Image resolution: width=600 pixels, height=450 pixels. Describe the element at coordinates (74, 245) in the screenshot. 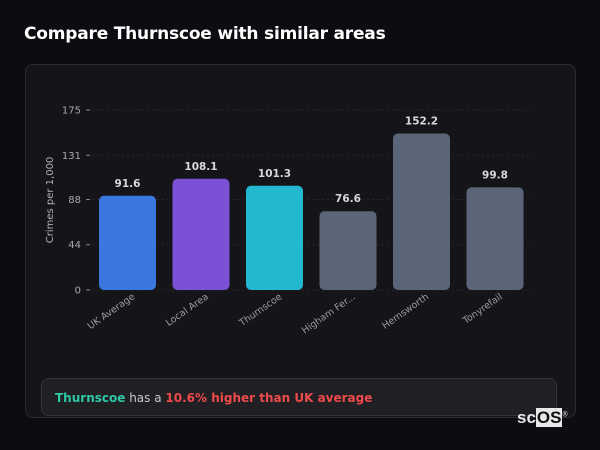

I see `y-tick-label: 44` at that location.